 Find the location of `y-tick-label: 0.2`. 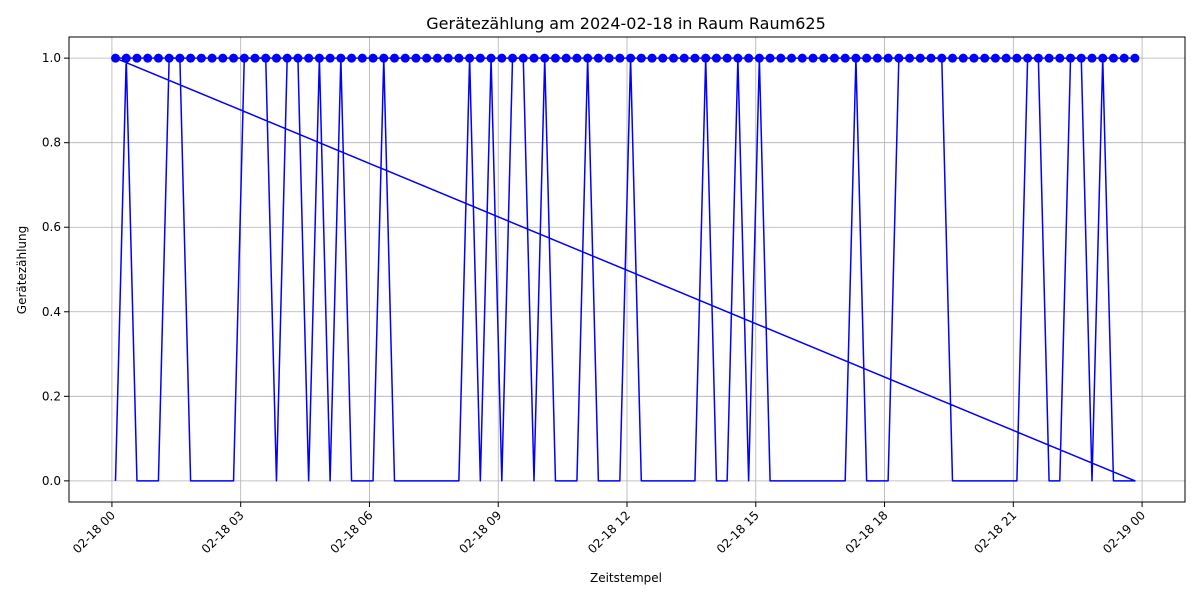

y-tick-label: 0.2 is located at coordinates (51, 396).